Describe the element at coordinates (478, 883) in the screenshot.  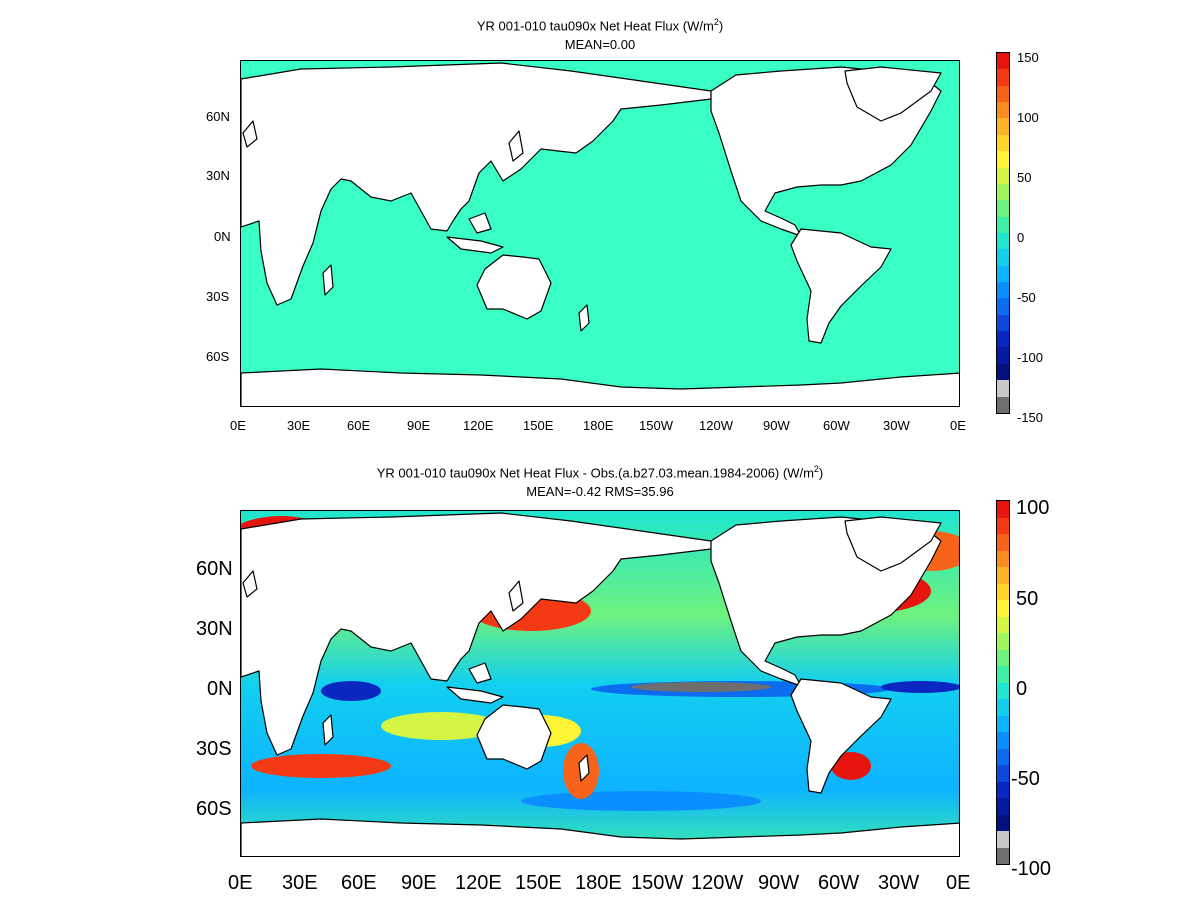
I see `bottom-lon-label: 120E` at that location.